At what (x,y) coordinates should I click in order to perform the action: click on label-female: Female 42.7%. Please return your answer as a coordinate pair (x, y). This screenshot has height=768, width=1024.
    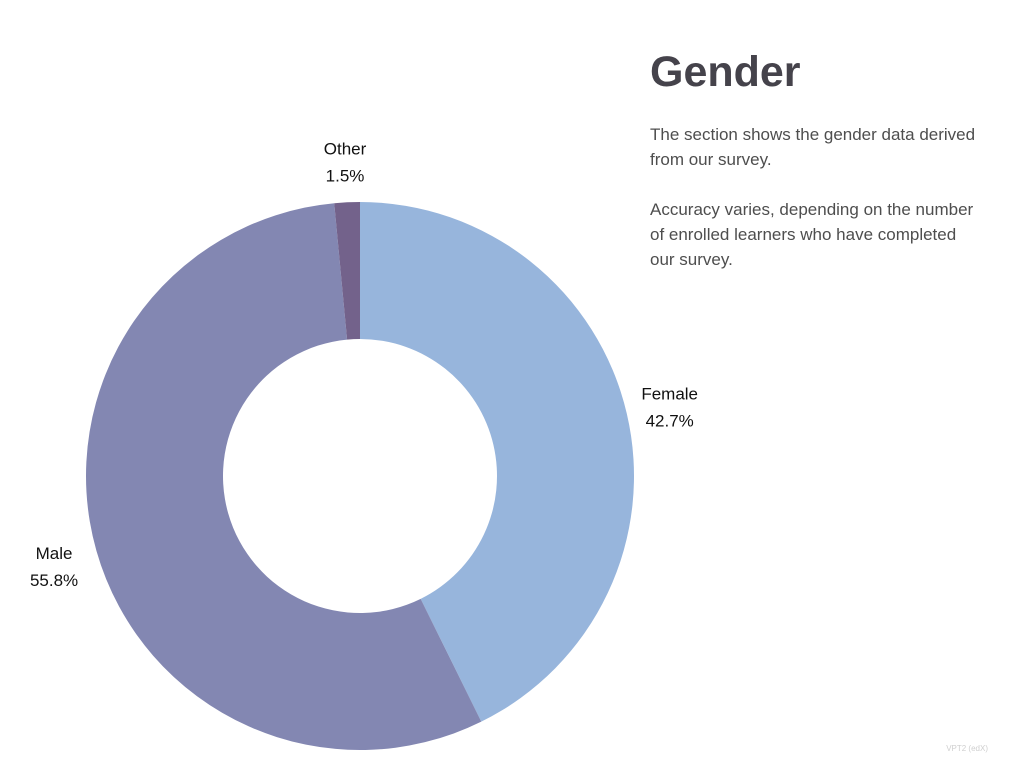
    Looking at the image, I should click on (669, 408).